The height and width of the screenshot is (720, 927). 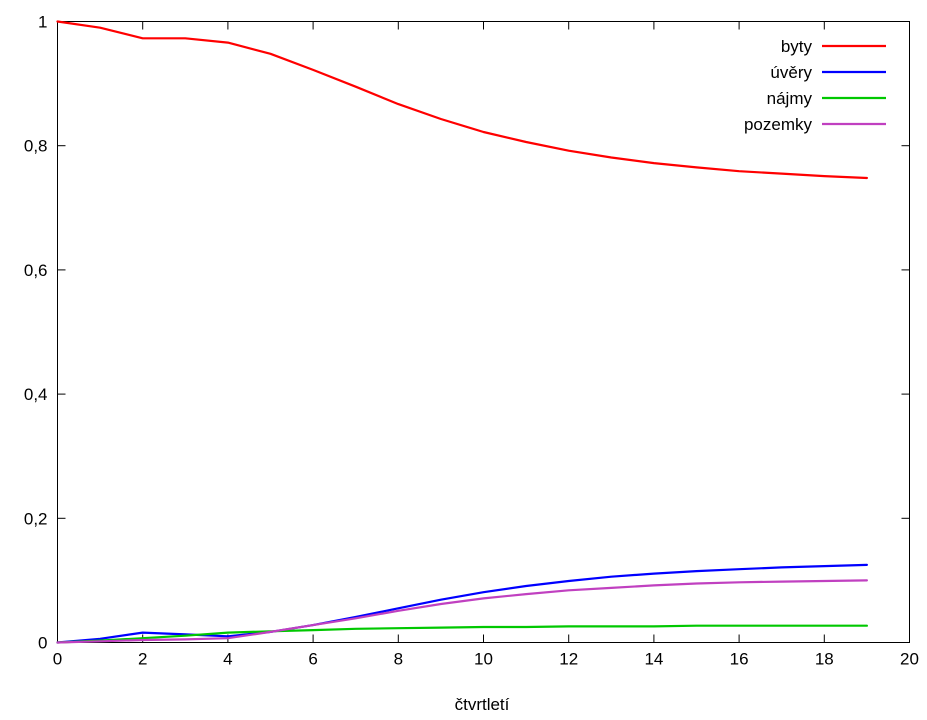 I want to click on x-tick-label: 18, so click(x=824, y=659).